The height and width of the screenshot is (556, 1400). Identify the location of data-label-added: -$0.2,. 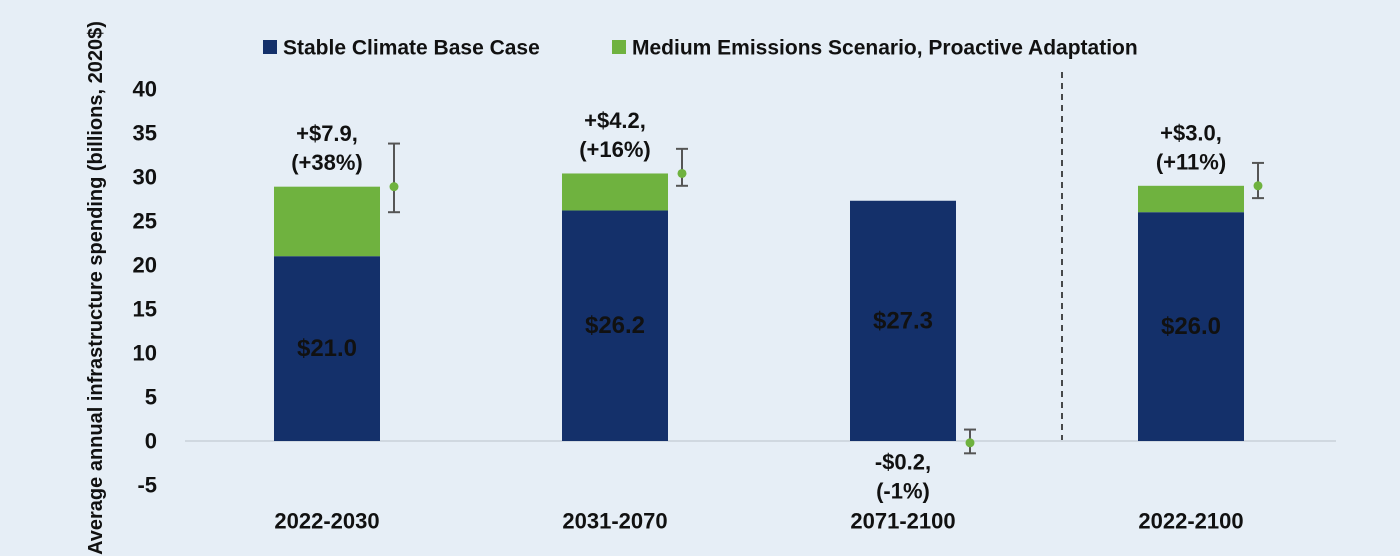
(903, 462).